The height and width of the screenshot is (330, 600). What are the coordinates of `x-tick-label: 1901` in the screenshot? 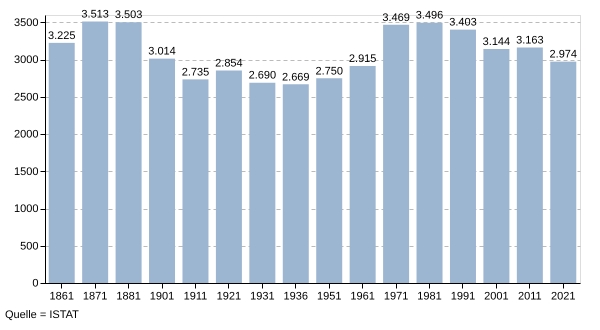 It's located at (162, 296).